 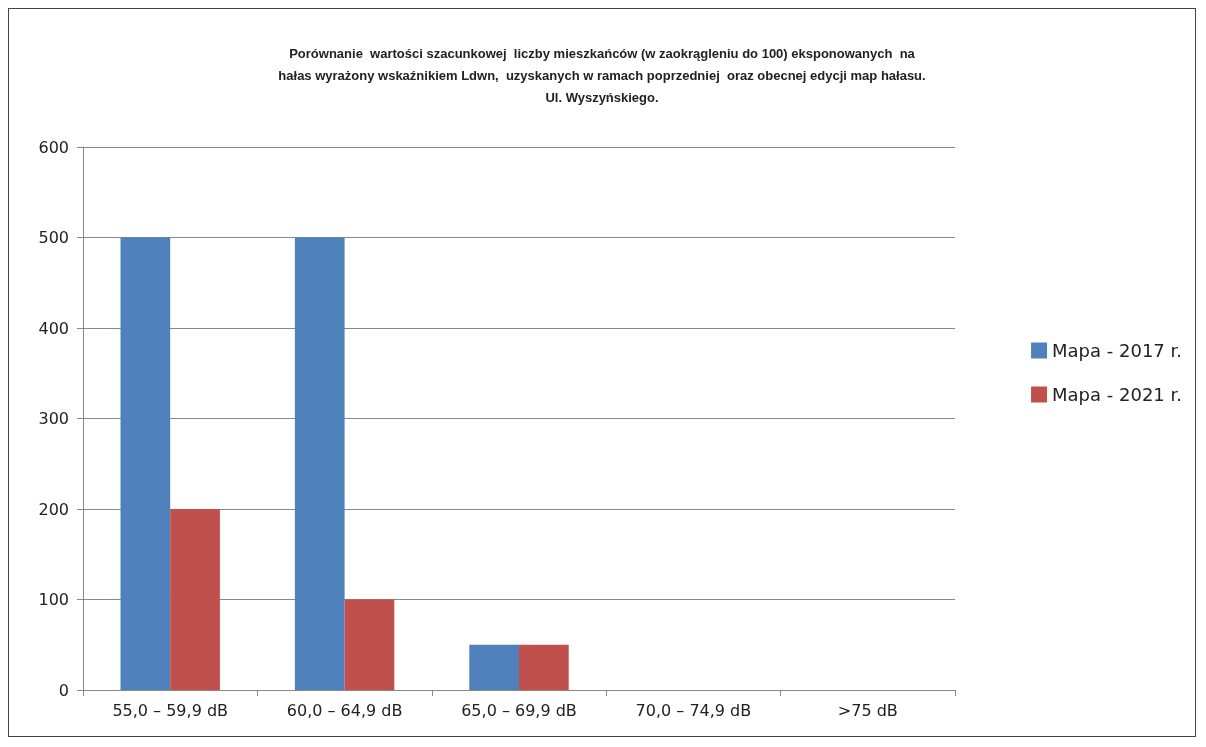 What do you see at coordinates (519, 710) in the screenshot?
I see `x-tick-label: 65,0 – 69,9 dB` at bounding box center [519, 710].